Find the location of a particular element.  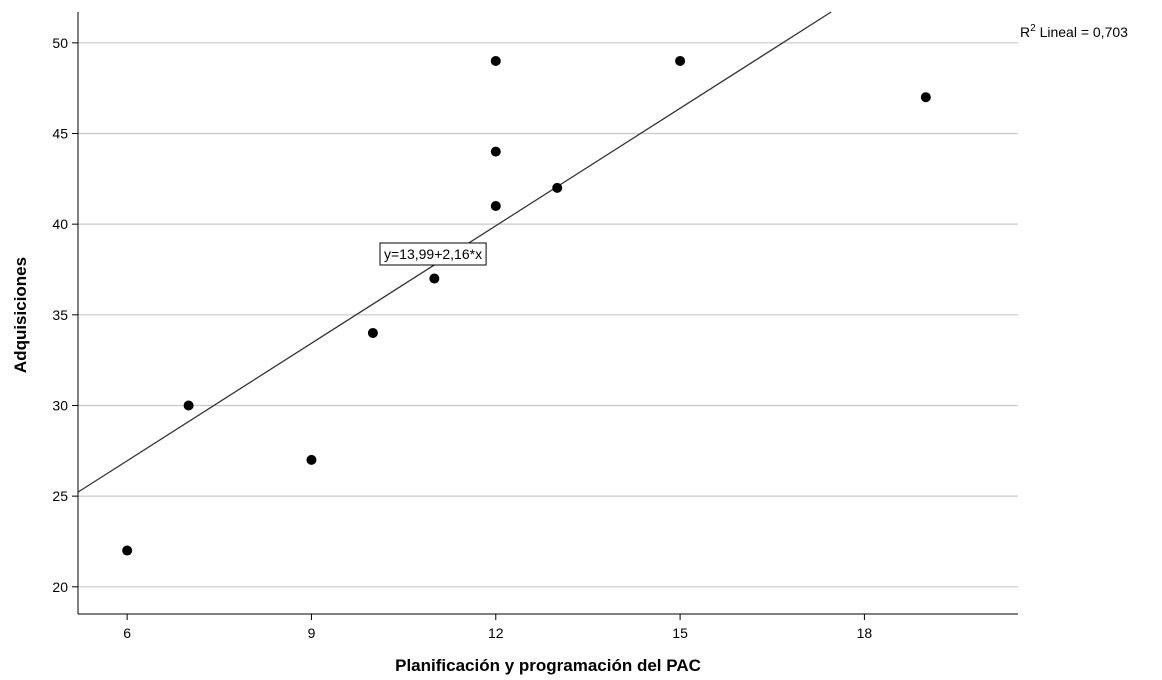

x-tick-label-9: 9 is located at coordinates (312, 633).